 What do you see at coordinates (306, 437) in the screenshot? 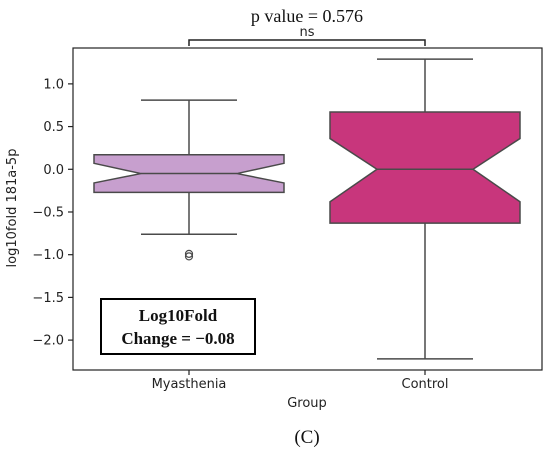
I see `panel-label: (C)` at bounding box center [306, 437].